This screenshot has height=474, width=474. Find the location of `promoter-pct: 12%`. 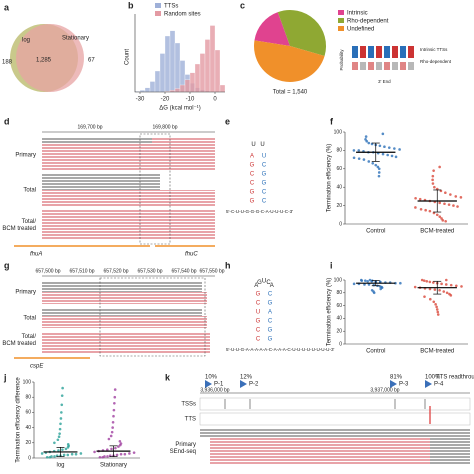

promoter-pct: 12% is located at coordinates (246, 378).